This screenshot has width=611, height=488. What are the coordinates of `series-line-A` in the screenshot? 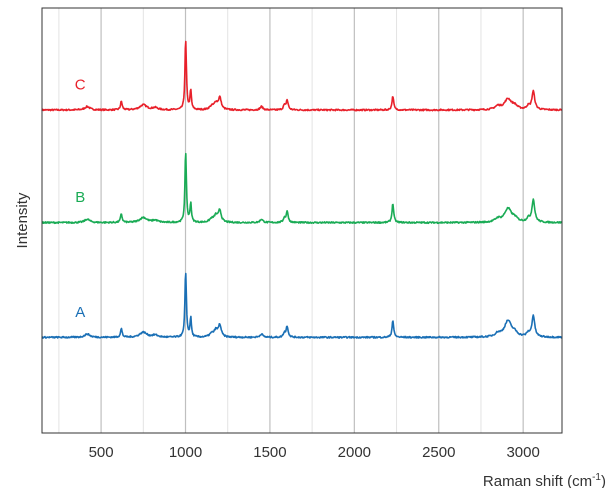 It's located at (302, 305).